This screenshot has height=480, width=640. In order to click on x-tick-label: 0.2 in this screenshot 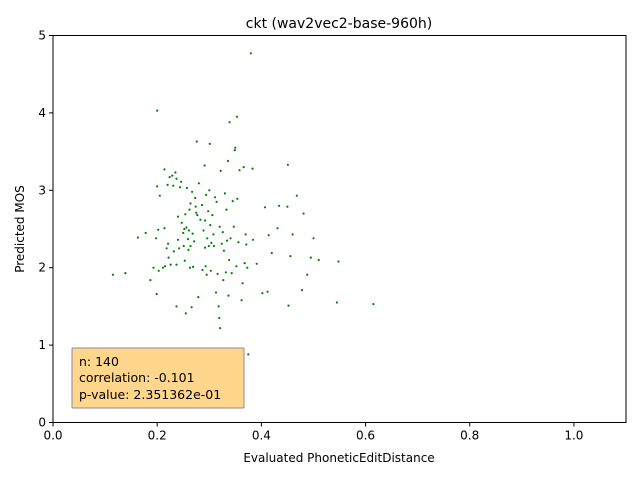, I will do `click(157, 436)`.